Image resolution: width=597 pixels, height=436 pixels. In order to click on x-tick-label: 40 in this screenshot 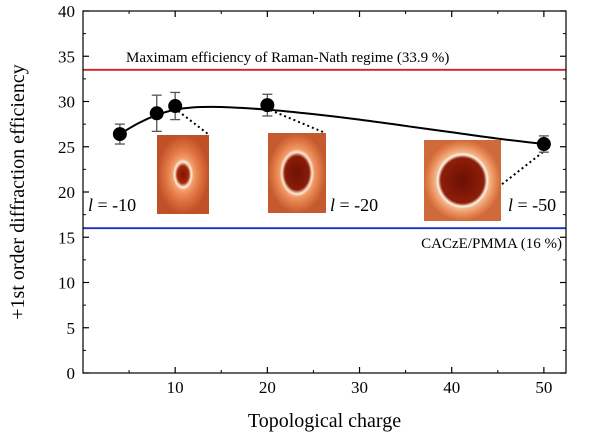, I will do `click(451, 387)`.